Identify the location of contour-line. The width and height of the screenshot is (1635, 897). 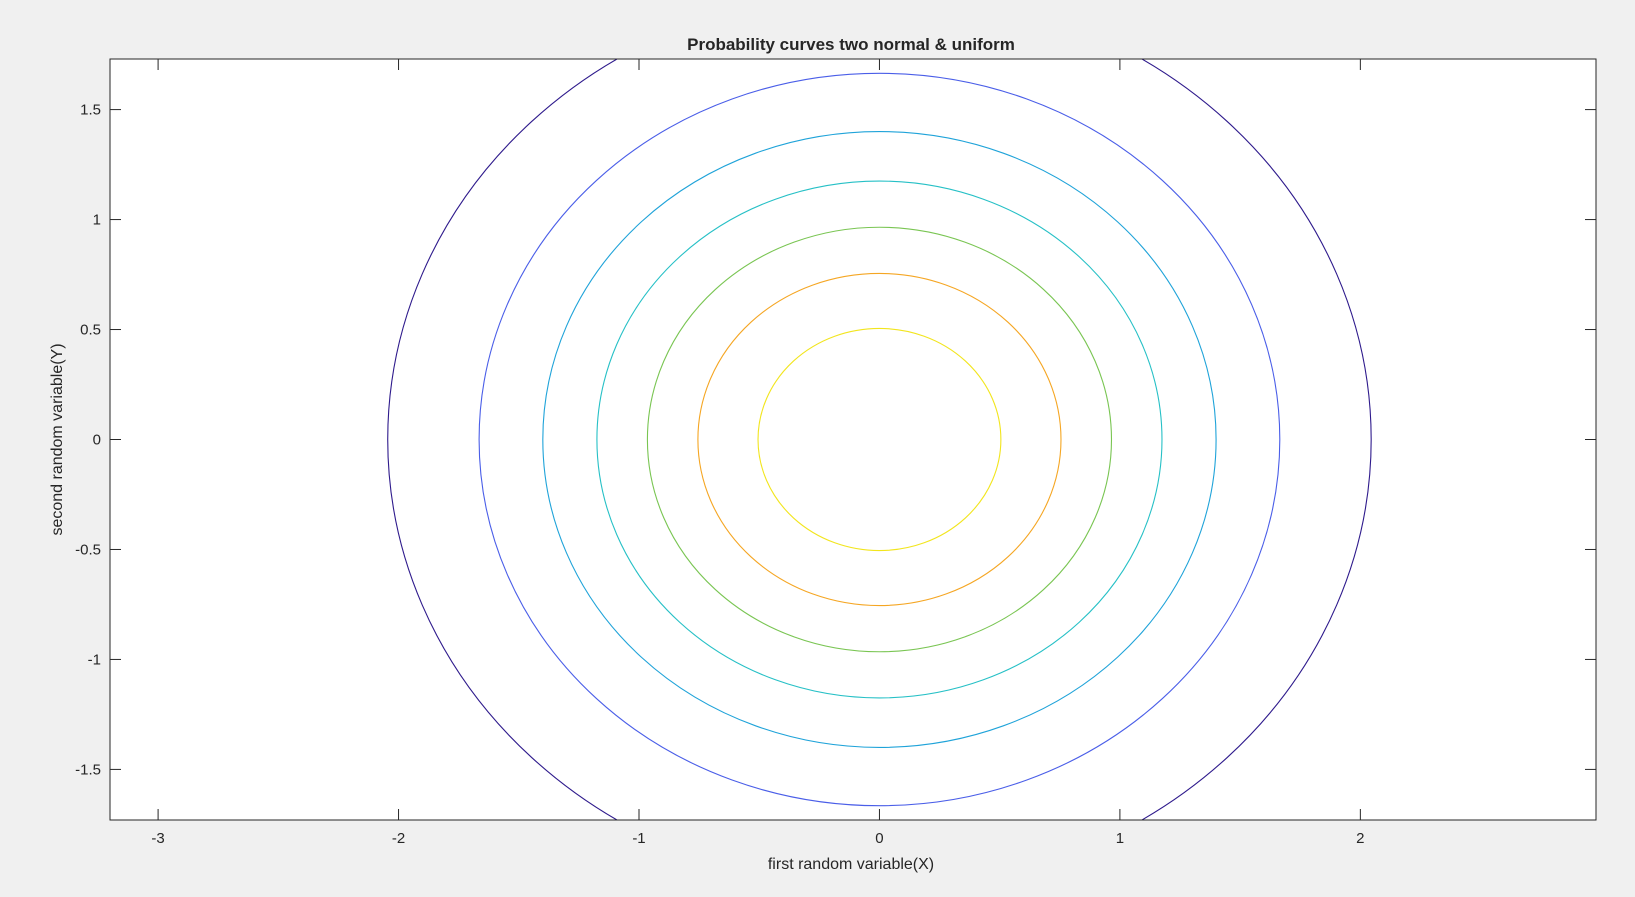
(879, 439).